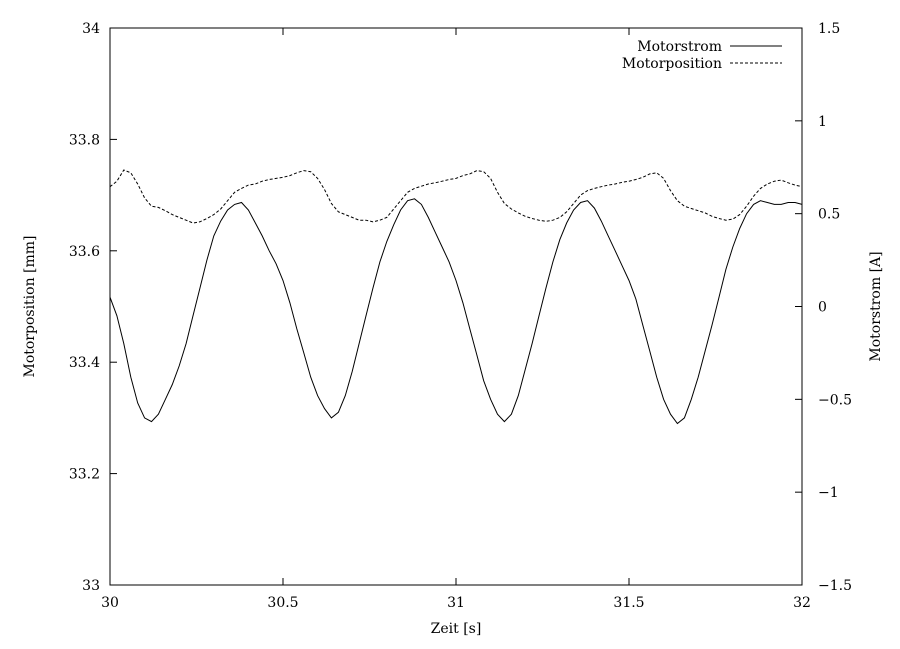 This screenshot has width=900, height=649. What do you see at coordinates (679, 47) in the screenshot?
I see `legend-label-motorstrom: Motorstrom` at bounding box center [679, 47].